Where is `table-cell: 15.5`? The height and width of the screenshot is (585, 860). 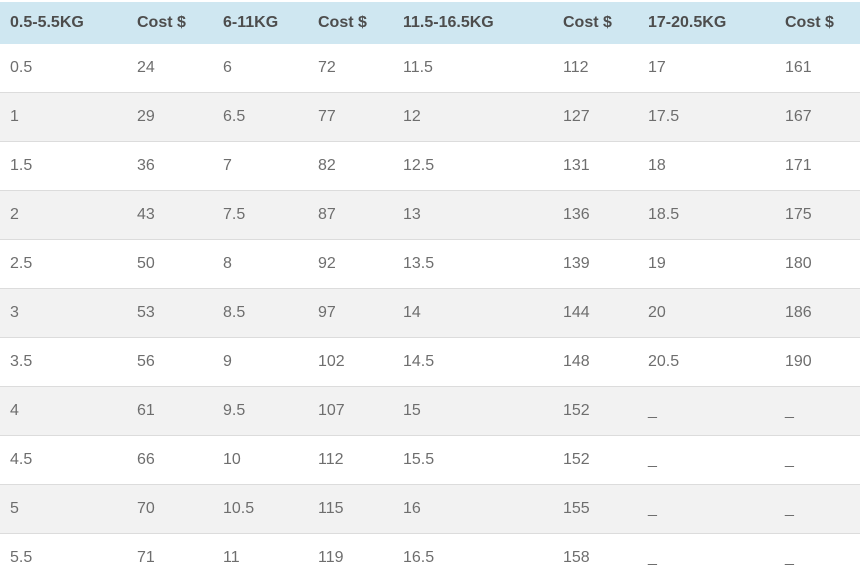
table-cell: 15.5 is located at coordinates (473, 460).